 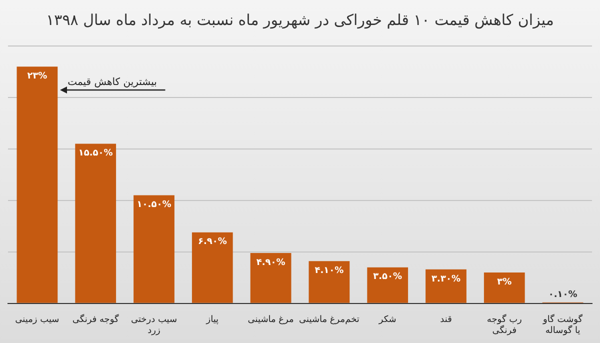 I want to click on data-label: ۱۵.۵۰%, so click(x=95, y=153).